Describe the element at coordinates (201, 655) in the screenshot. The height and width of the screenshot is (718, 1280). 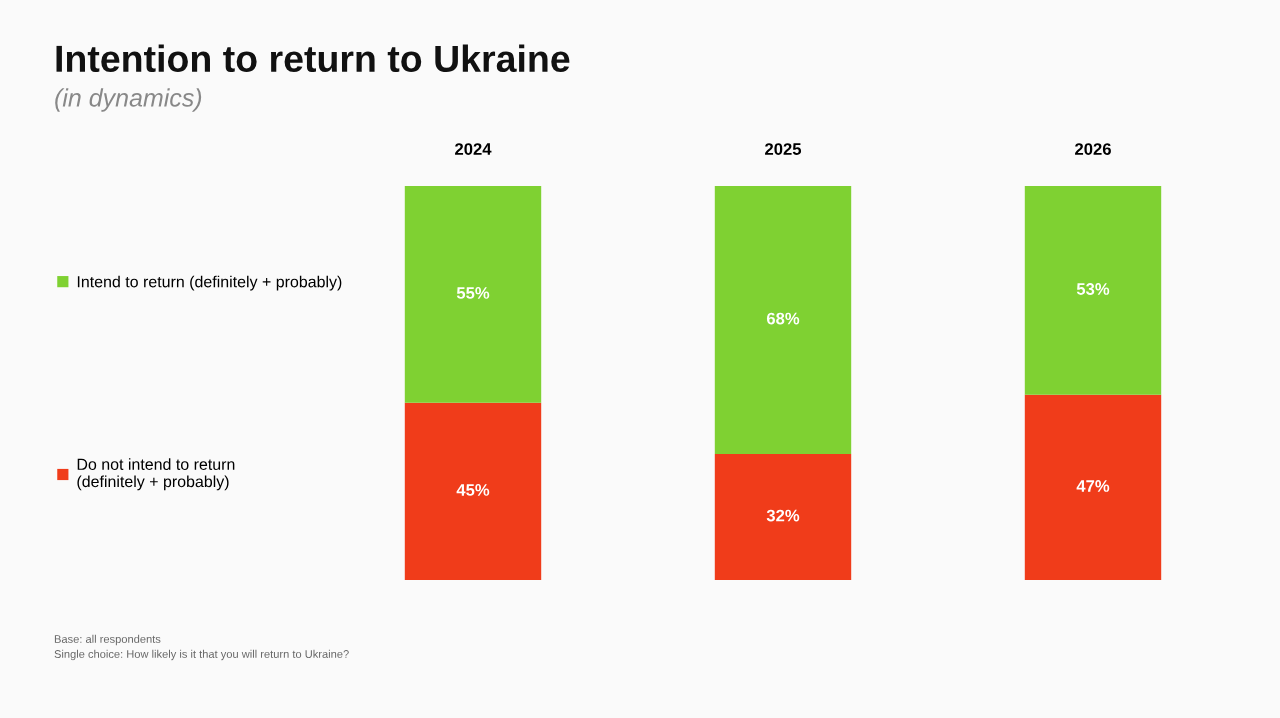
I see `text: Single choice: How likely is it that you will return to Ukraine?` at that location.